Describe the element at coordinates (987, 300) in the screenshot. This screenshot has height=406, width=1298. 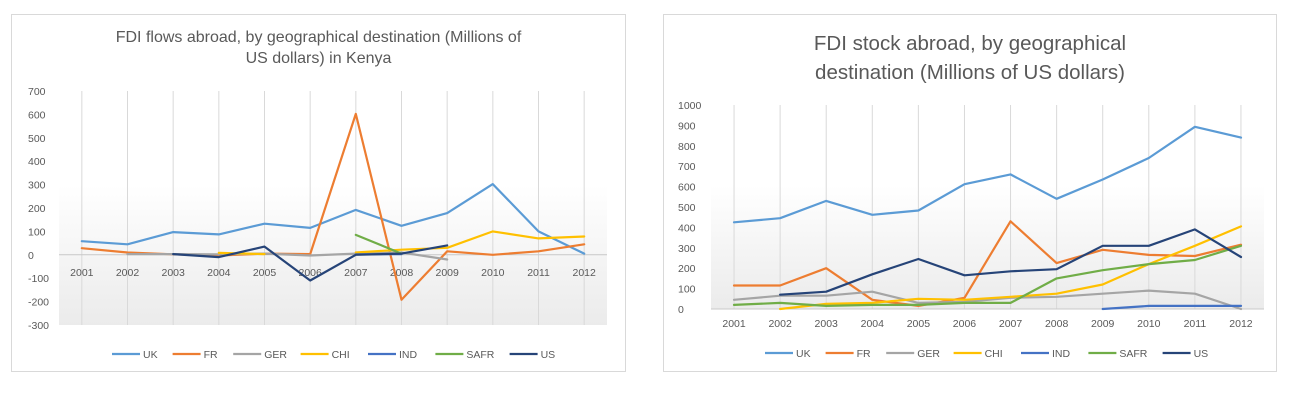
I see `series-line-ger` at that location.